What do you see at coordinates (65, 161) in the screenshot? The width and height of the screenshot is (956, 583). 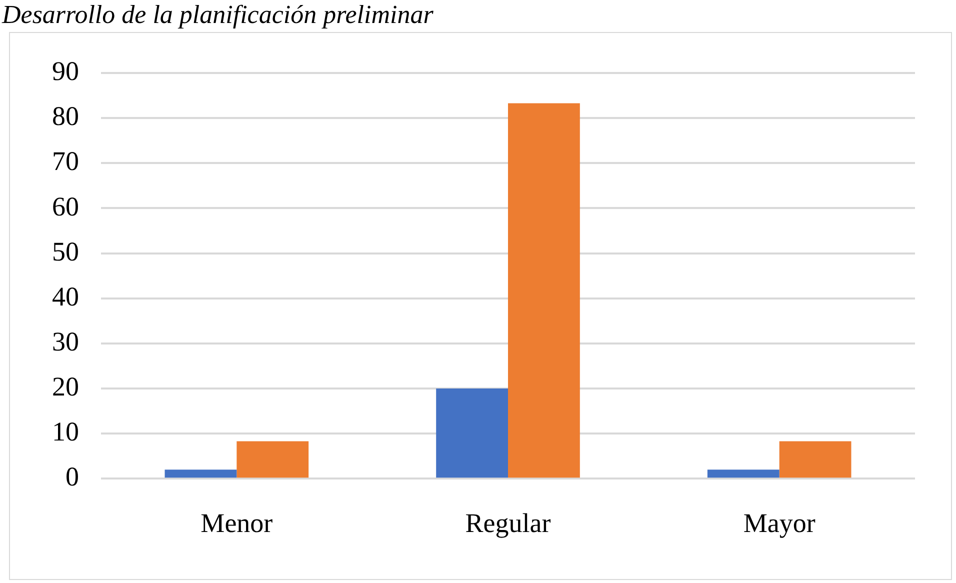 I see `y-tick-label: 70` at bounding box center [65, 161].